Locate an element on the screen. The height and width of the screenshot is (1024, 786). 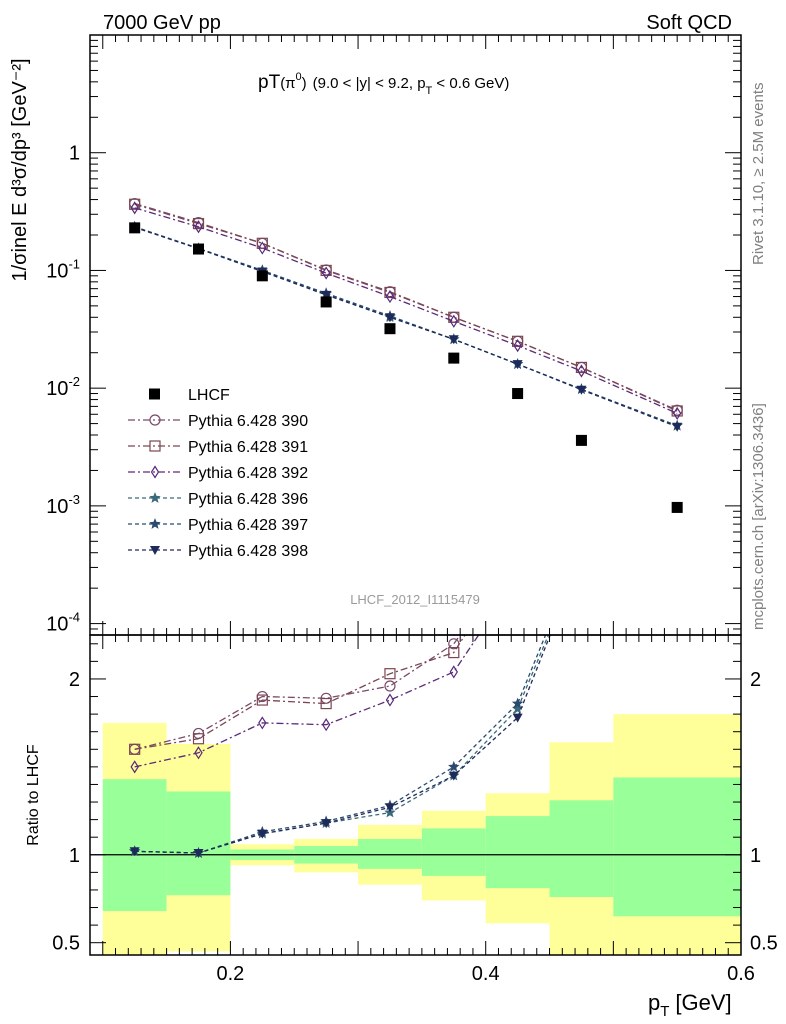
rivet-version-label: Rivet 3.1.10, ≥ 2.5M events is located at coordinates (758, 174).